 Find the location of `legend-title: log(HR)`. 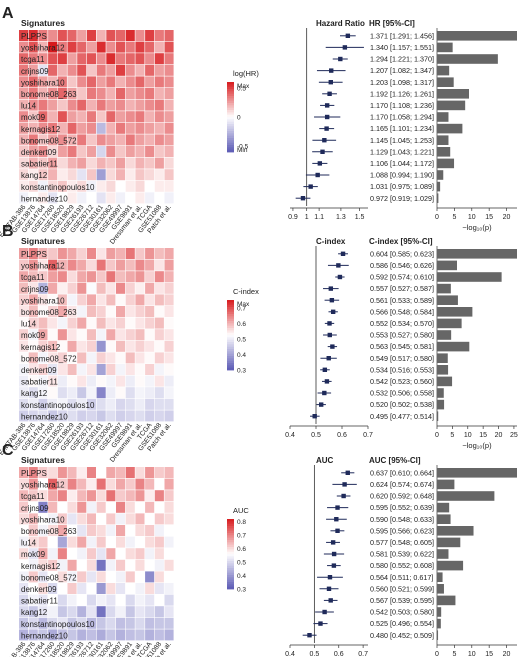

legend-title: log(HR) is located at coordinates (246, 73).